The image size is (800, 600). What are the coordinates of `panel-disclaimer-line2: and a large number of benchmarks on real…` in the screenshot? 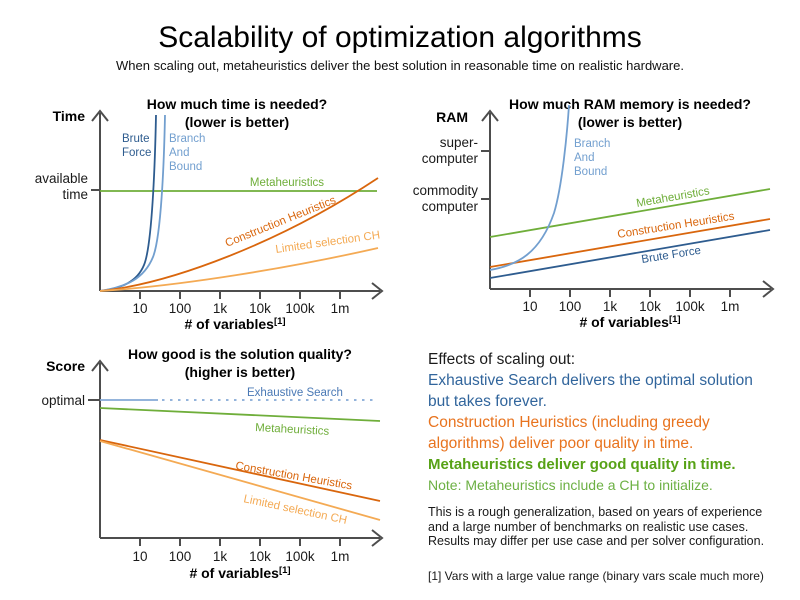 It's located at (588, 526).